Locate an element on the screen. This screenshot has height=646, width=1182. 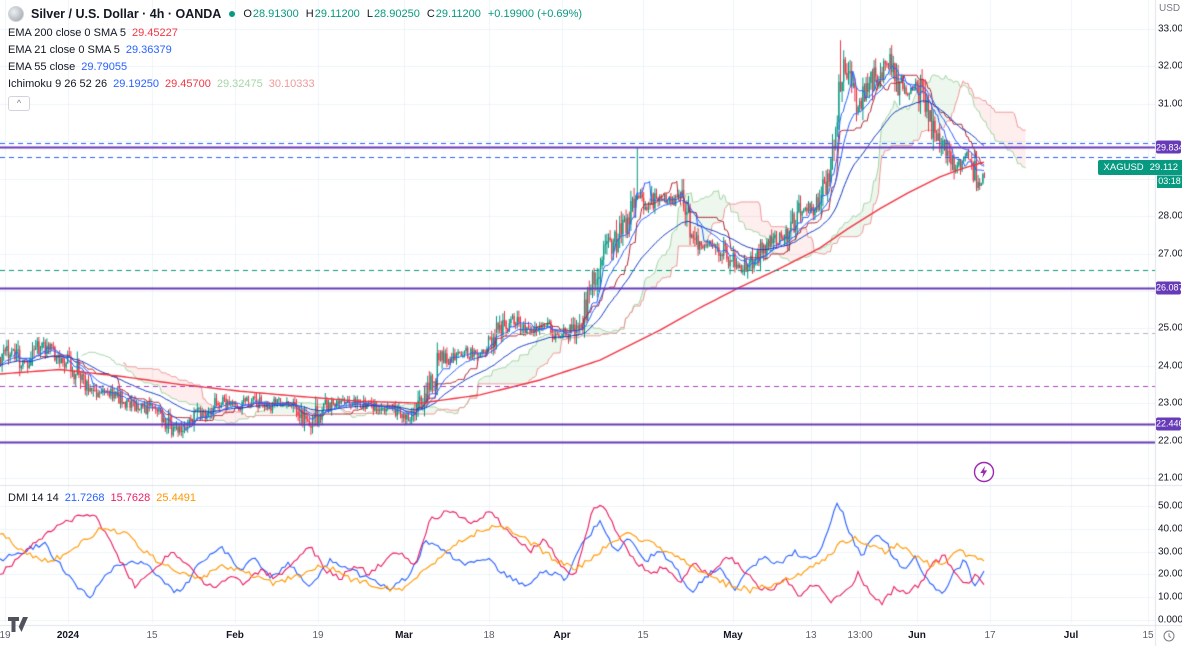
price-axis-label: 32.000 is located at coordinates (1170, 66).